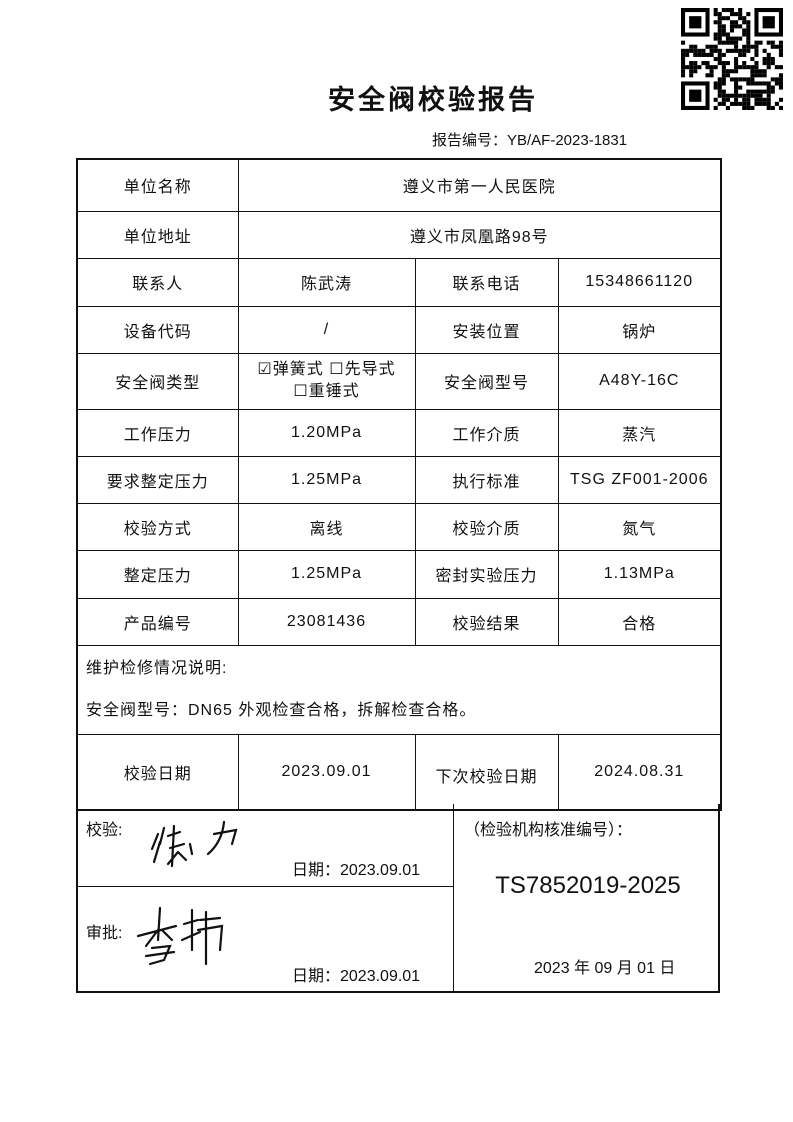 Image resolution: width=793 pixels, height=1122 pixels. What do you see at coordinates (157, 381) in the screenshot?
I see `label-valve-type: 安全阀类型` at bounding box center [157, 381].